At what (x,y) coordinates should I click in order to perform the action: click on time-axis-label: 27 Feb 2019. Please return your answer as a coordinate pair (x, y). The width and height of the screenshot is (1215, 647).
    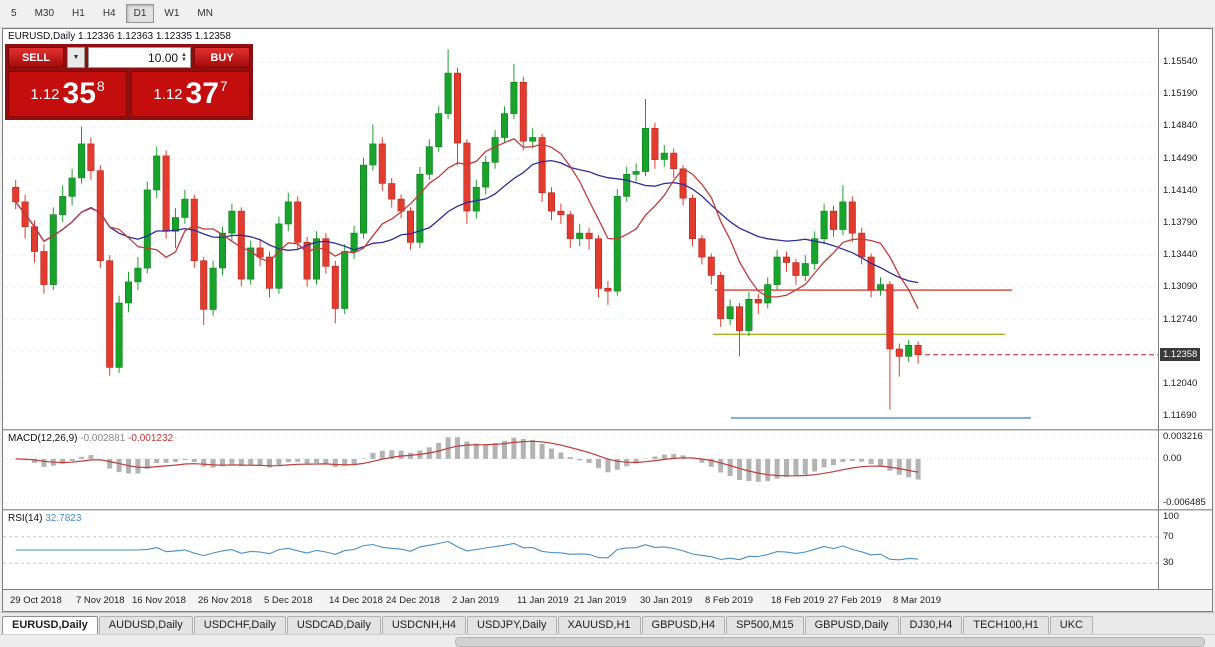
    Looking at the image, I should click on (855, 600).